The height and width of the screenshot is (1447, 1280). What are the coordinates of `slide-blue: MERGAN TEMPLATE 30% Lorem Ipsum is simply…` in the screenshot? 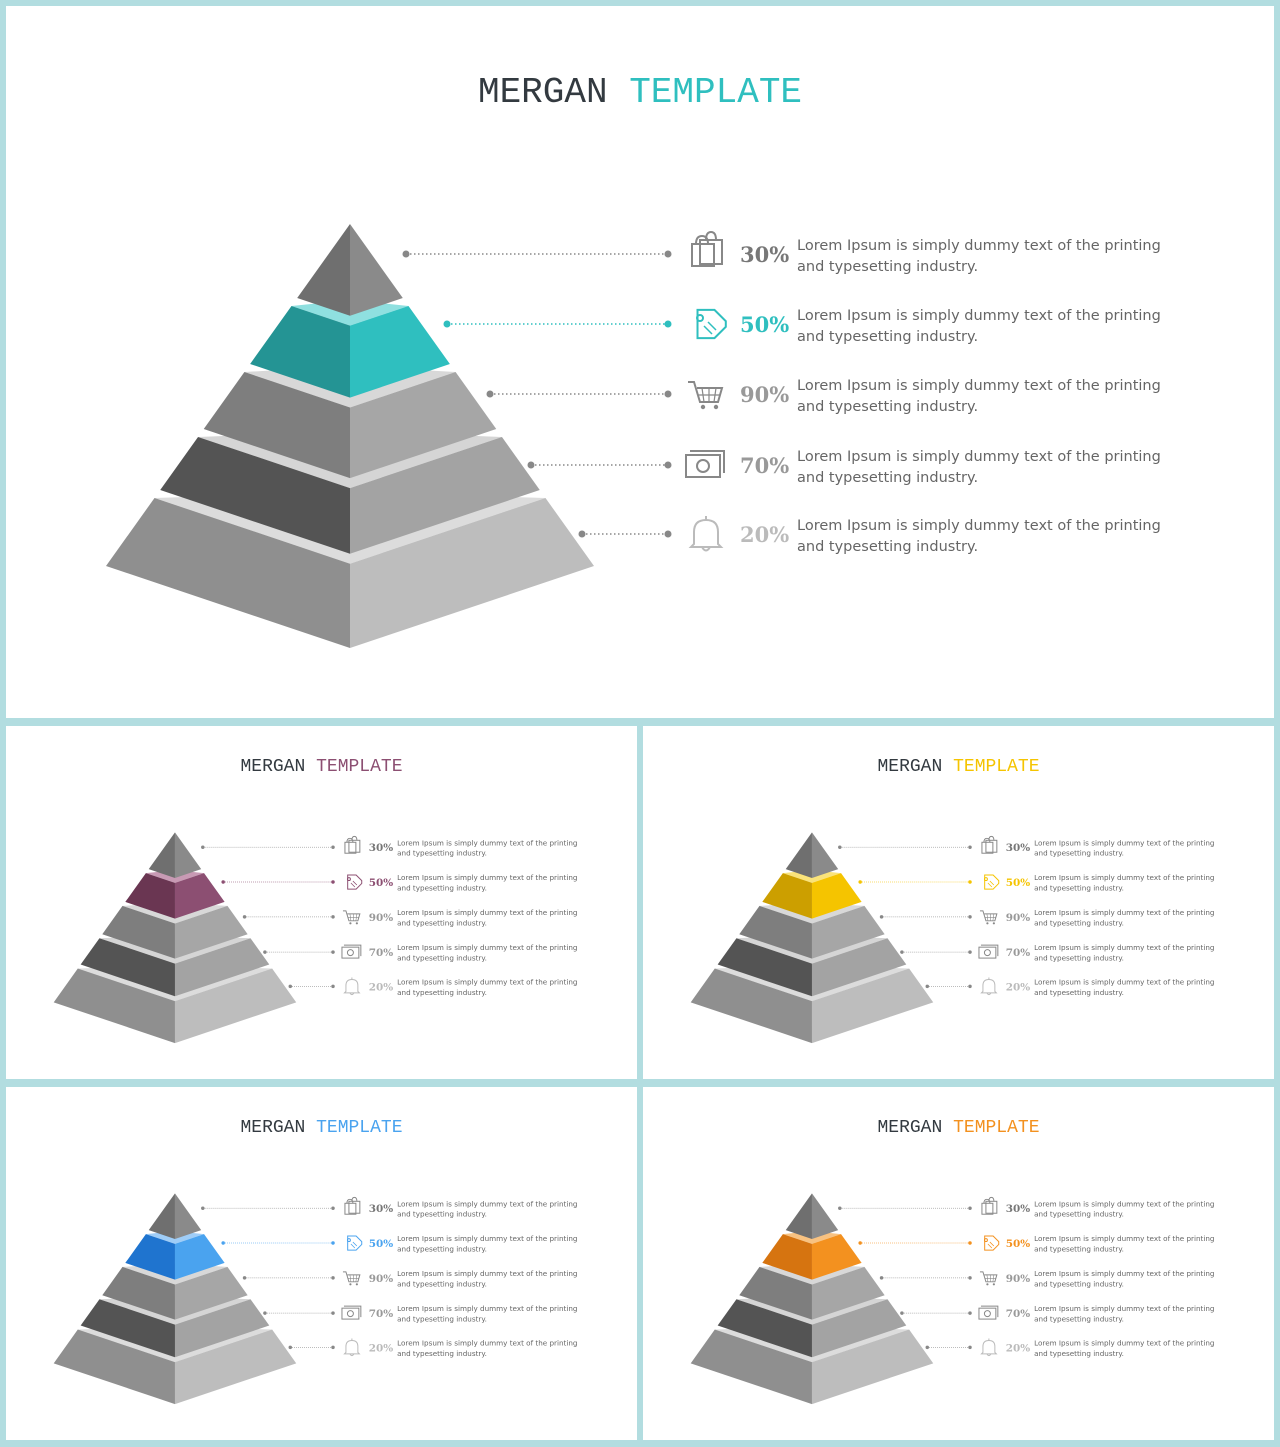 It's located at (321, 1263).